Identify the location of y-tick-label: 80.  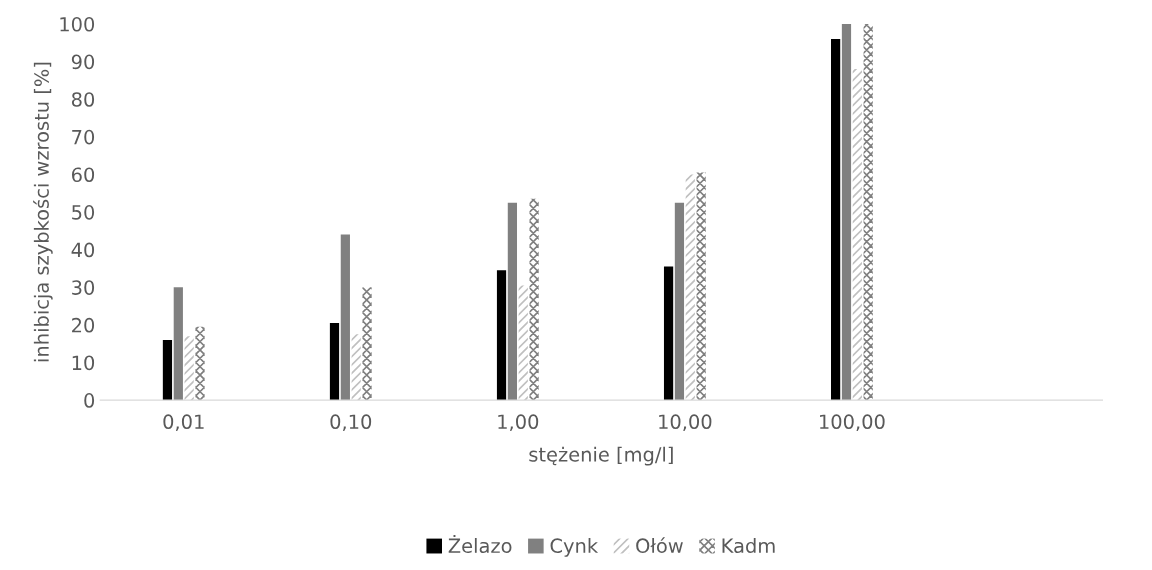
(83, 99).